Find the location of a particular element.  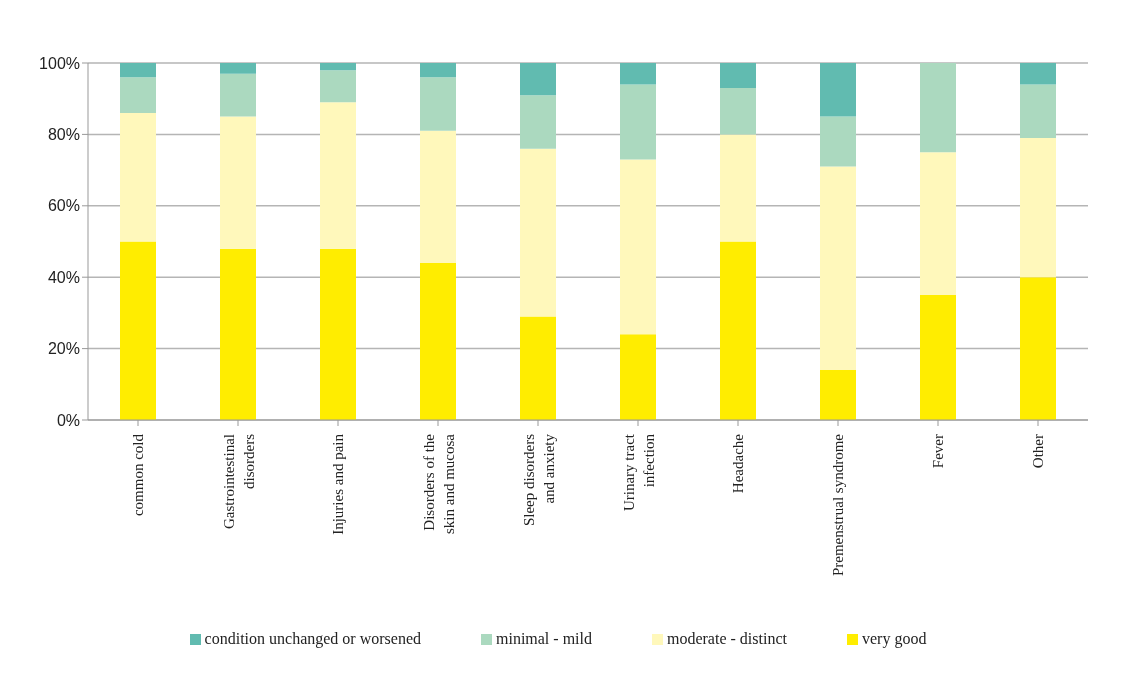

legend-label: minimal - mild is located at coordinates (543, 639).